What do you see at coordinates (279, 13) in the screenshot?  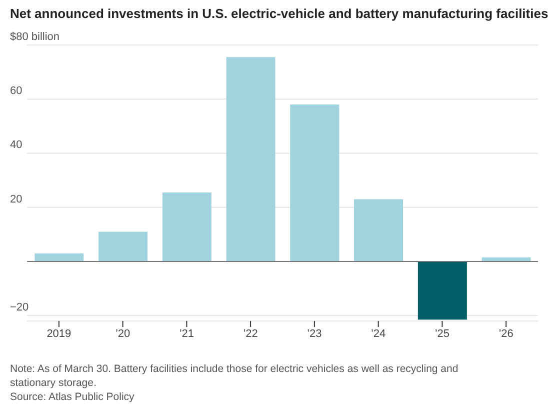 I see `chart-title: Net announced investments in U.S. electric-vehicle and battery manufacturing facilities` at bounding box center [279, 13].